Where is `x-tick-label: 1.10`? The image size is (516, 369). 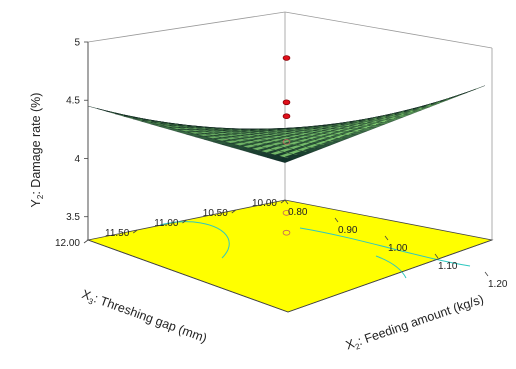
x-tick-label: 1.10 is located at coordinates (448, 266).